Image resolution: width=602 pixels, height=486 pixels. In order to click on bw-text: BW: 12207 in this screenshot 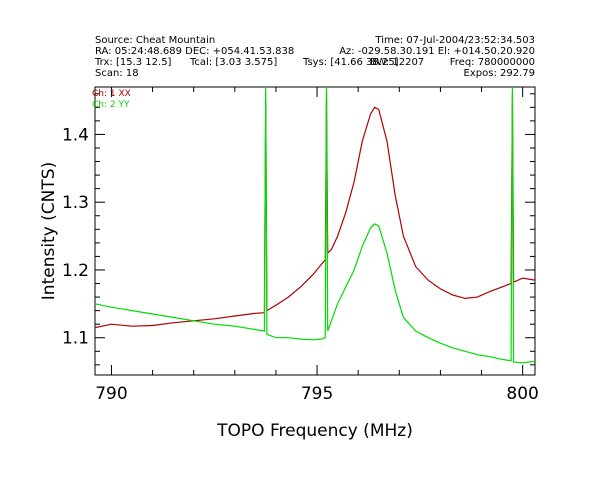, I will do `click(397, 62)`.